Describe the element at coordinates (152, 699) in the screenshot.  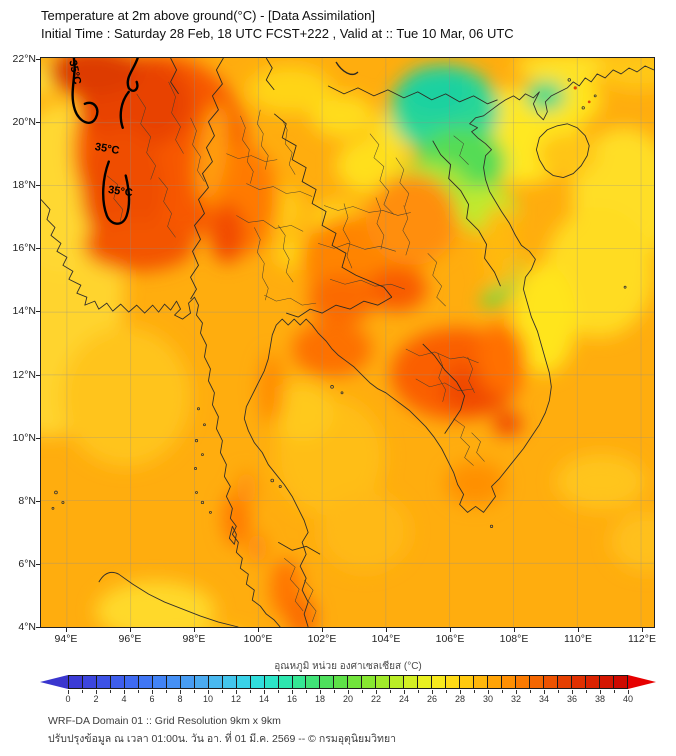
I see `colorbar-tick-label: 6` at that location.